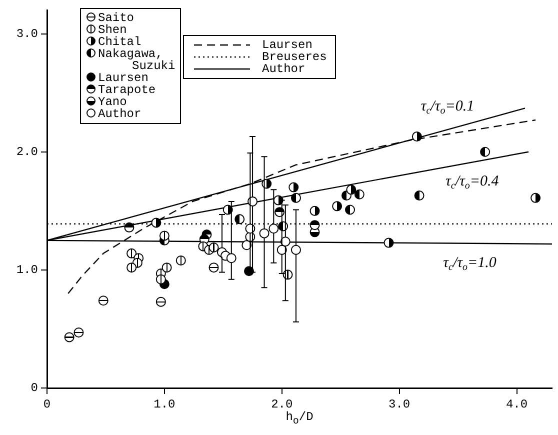 This screenshot has width=558, height=435. I want to click on x-axis-title: h$_{o}$/D, so click(299, 419).